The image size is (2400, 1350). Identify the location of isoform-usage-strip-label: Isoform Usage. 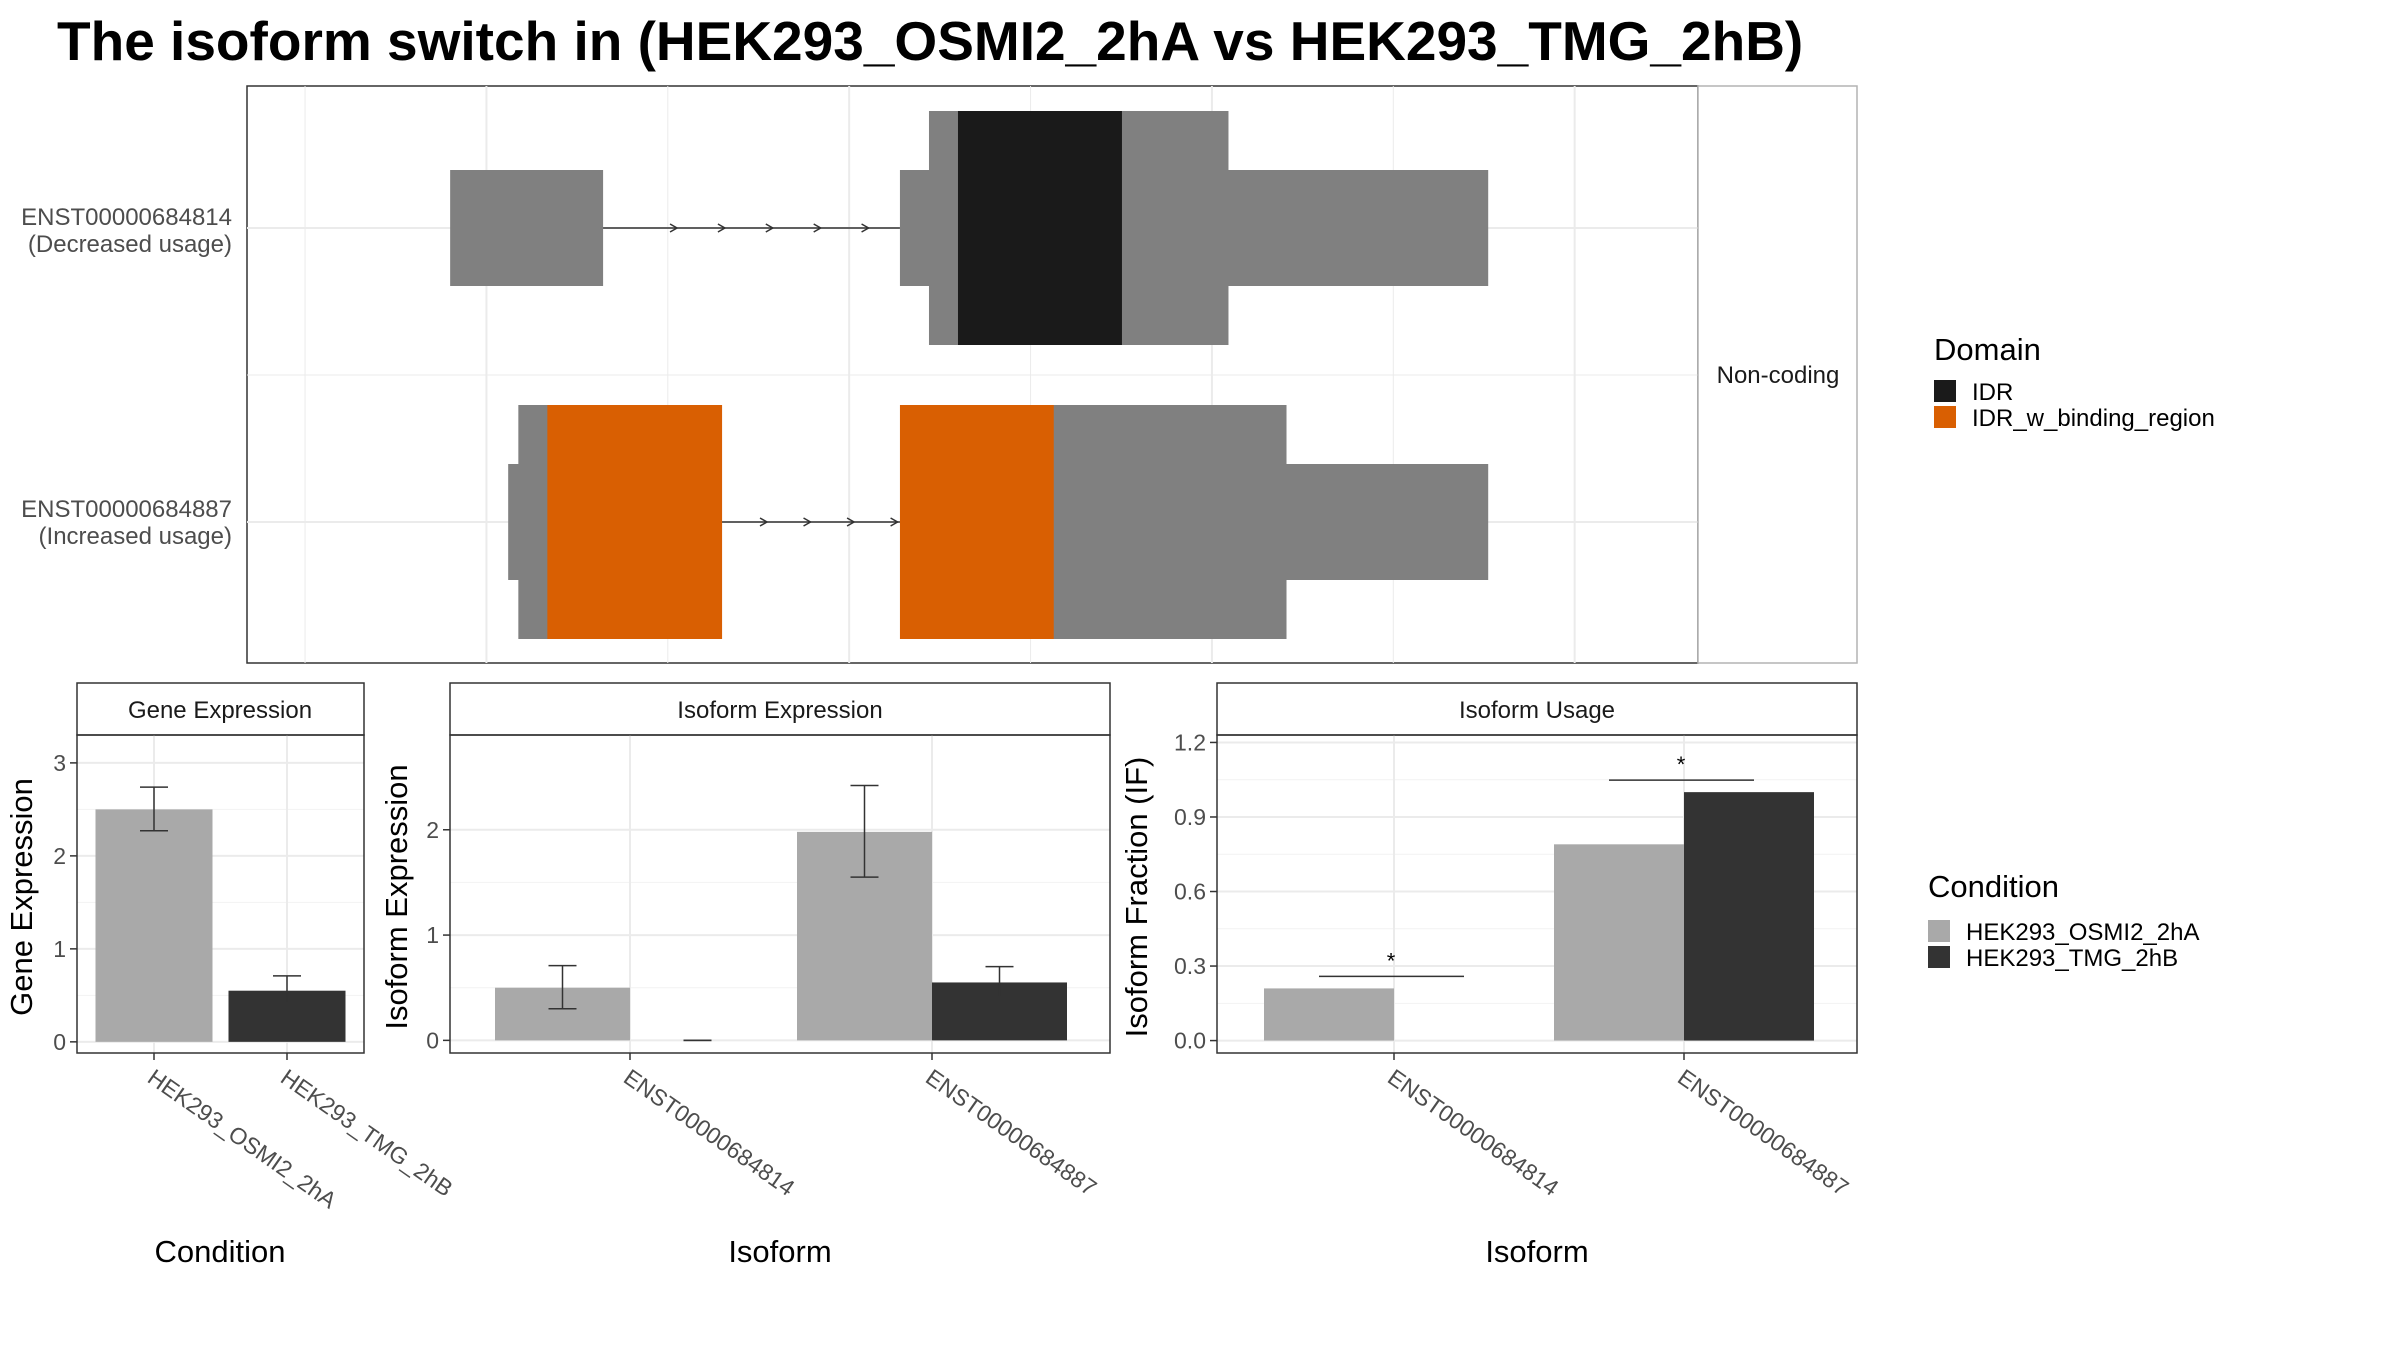
(1537, 710).